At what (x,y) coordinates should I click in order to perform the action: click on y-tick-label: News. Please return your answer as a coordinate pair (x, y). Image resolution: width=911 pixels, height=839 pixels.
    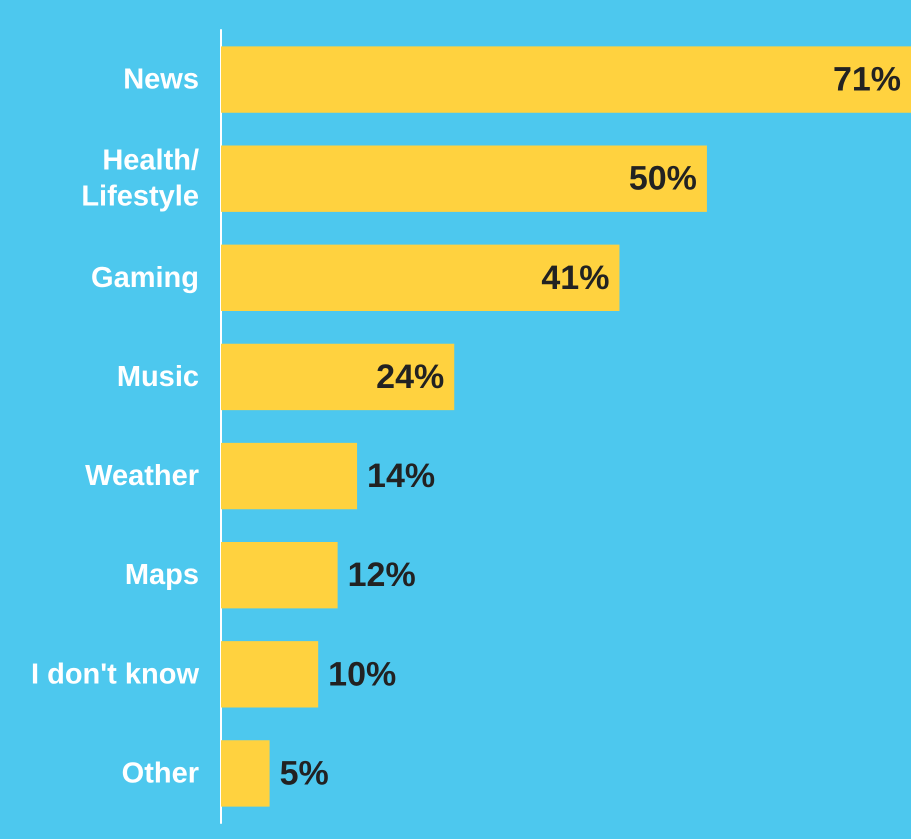
    Looking at the image, I should click on (161, 80).